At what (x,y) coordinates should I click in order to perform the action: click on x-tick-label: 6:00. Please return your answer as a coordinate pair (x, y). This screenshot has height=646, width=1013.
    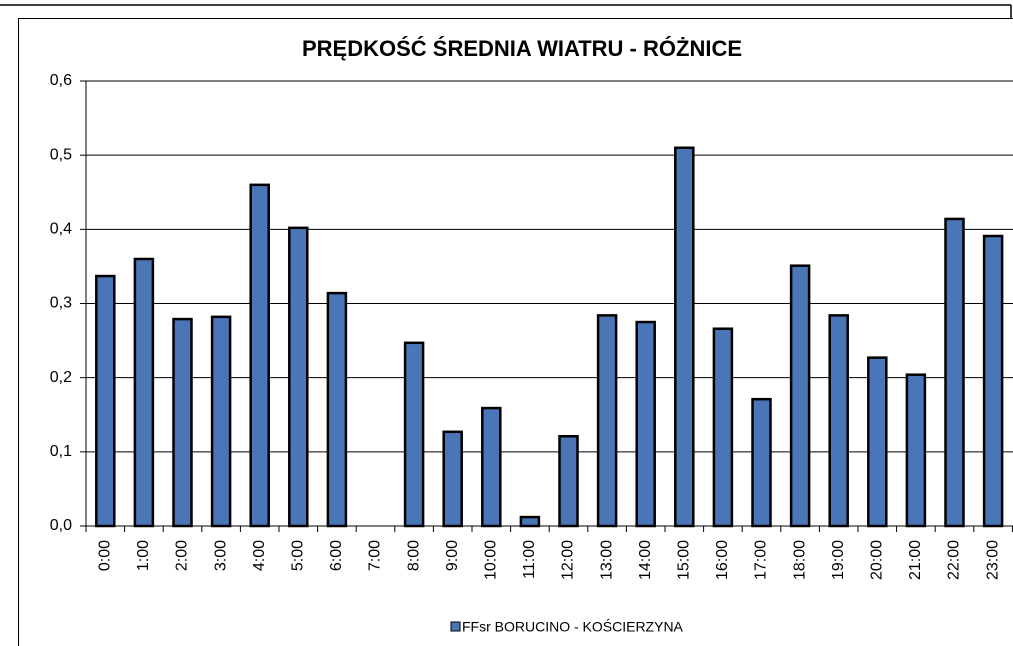
    Looking at the image, I should click on (336, 555).